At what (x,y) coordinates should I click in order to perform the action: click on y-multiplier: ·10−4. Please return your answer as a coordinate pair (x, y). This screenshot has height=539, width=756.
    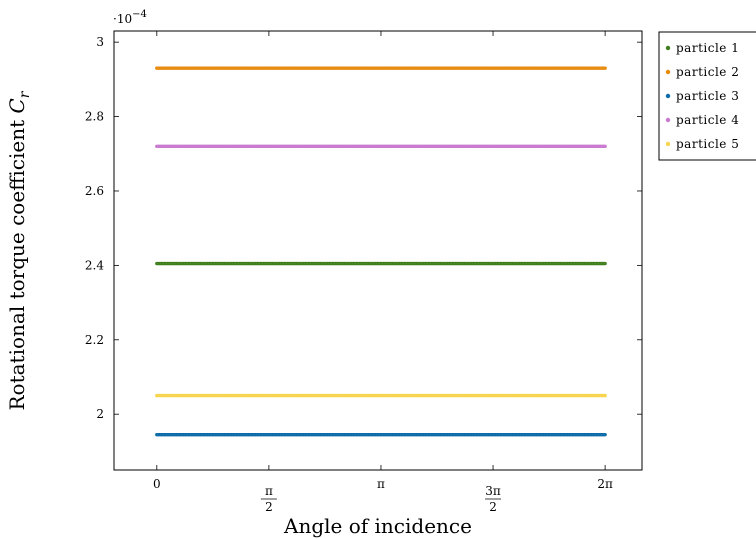
    Looking at the image, I should click on (130, 17).